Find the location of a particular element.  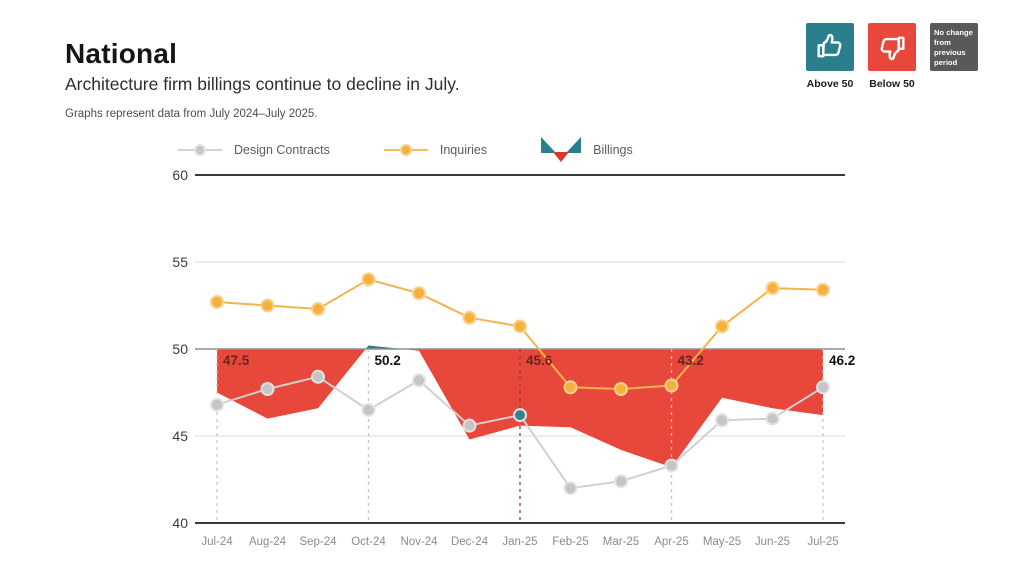

y-tick-label: 45 is located at coordinates (180, 436).